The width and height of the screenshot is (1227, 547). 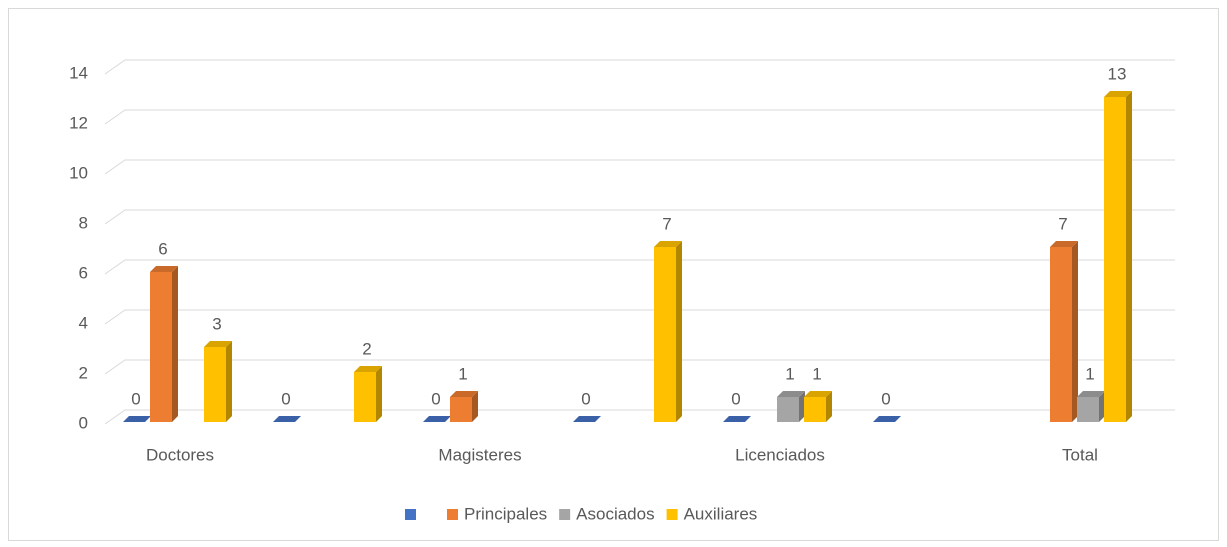 I want to click on legend-label: Auxiliares, so click(x=721, y=513).